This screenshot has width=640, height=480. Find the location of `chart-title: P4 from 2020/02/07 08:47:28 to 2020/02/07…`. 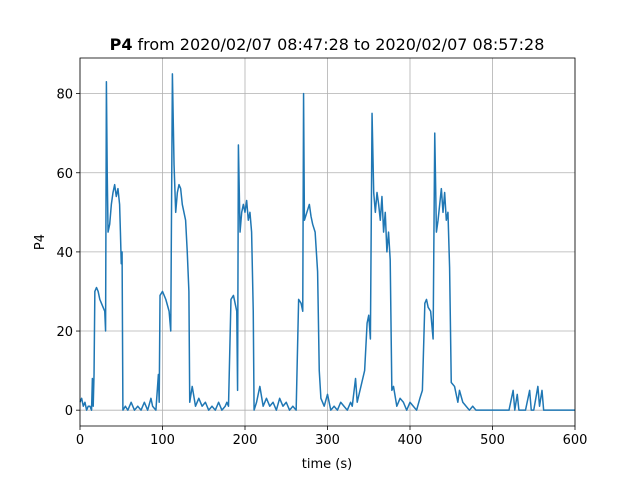

chart-title: P4 from 2020/02/07 08:47:28 to 2020/02/07… is located at coordinates (327, 44).